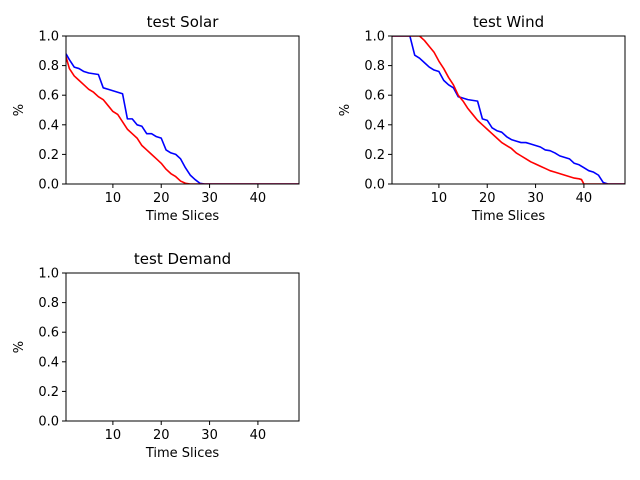 This screenshot has height=480, width=640. Describe the element at coordinates (182, 259) in the screenshot. I see `chart-title: test Demand` at that location.